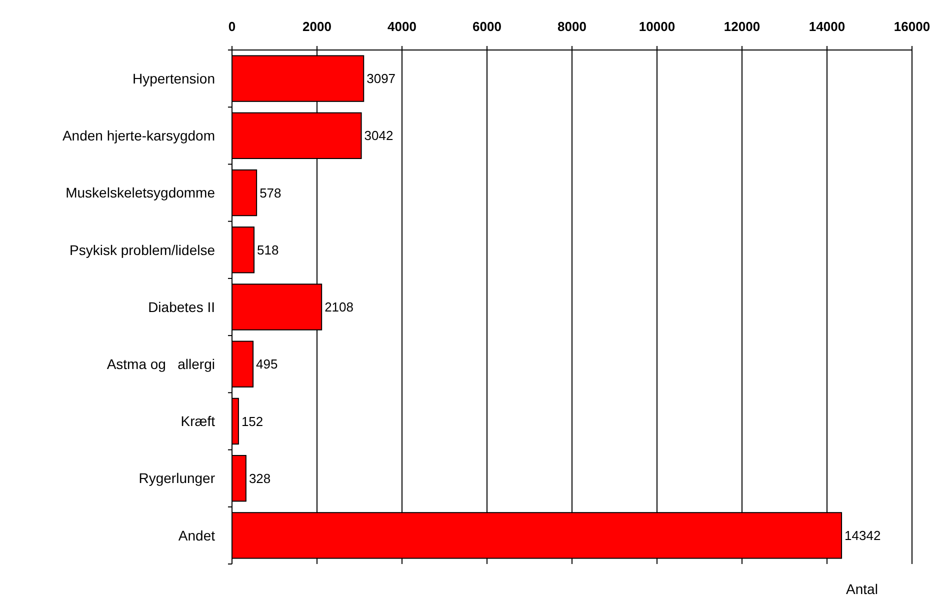  What do you see at coordinates (657, 26) in the screenshot?
I see `x-tick-label: 10000` at bounding box center [657, 26].